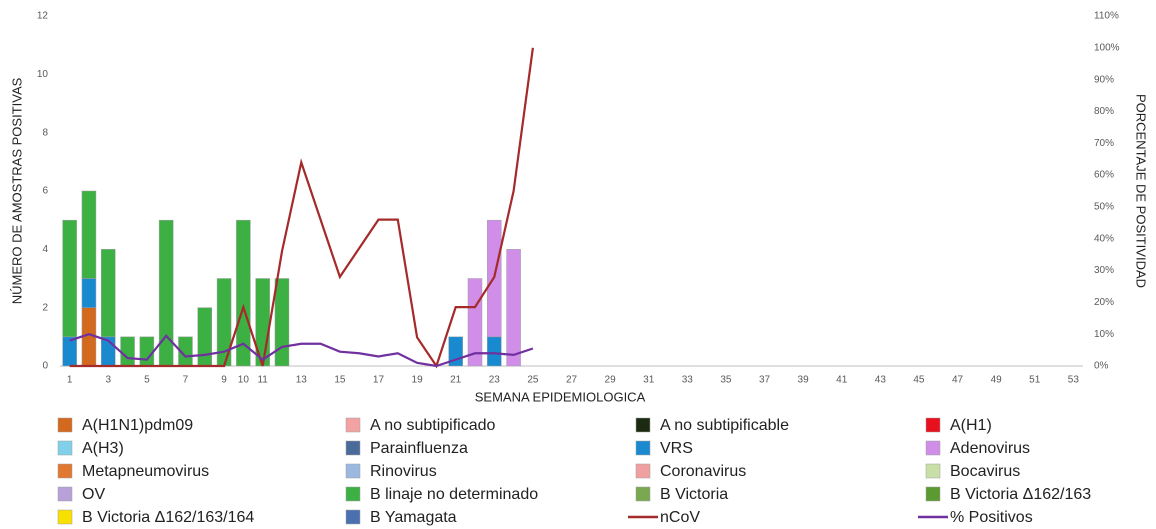 This screenshot has width=1156, height=529. Describe the element at coordinates (703, 471) in the screenshot. I see `legend-label: Coronavirus` at that location.